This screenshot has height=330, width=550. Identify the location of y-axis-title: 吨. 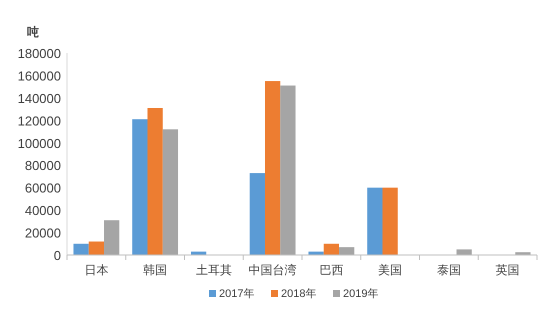
(33, 32).